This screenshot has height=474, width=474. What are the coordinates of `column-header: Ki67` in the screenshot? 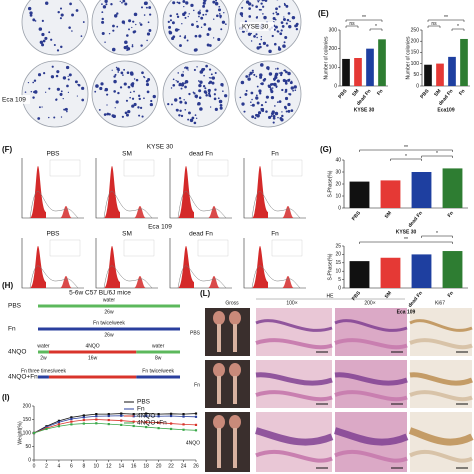 It's located at (440, 303).